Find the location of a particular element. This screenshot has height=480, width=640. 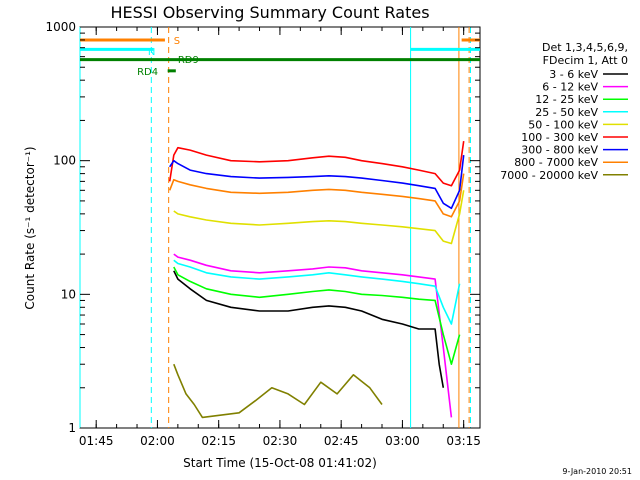

legend-entry-label-2: 12 - 25 keV is located at coordinates (566, 99).